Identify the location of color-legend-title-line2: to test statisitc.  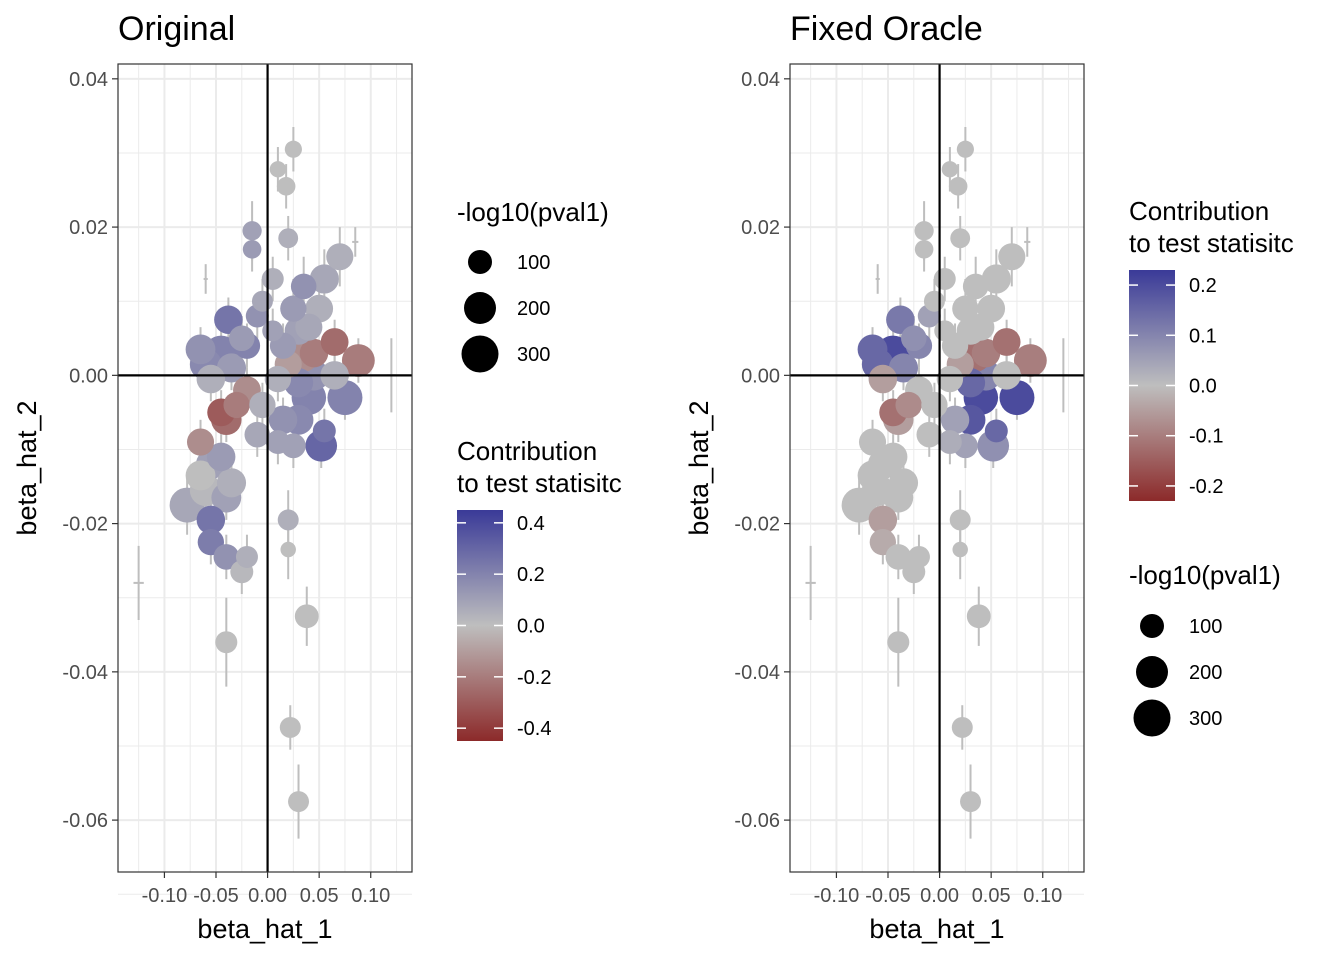
(1211, 243).